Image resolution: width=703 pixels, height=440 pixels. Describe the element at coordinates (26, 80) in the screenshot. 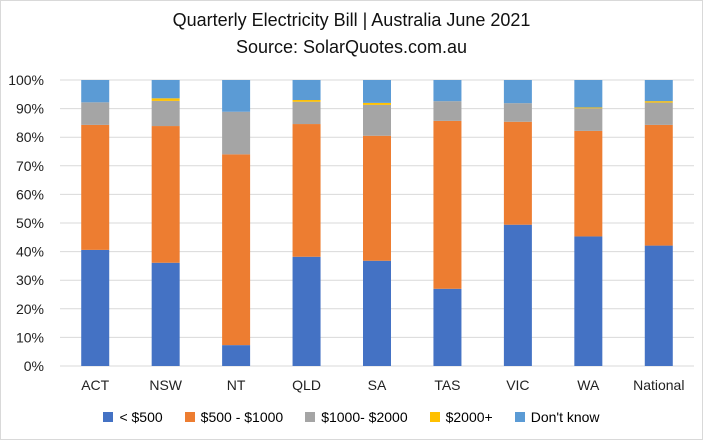

I see `y-tick-label: 100%` at that location.